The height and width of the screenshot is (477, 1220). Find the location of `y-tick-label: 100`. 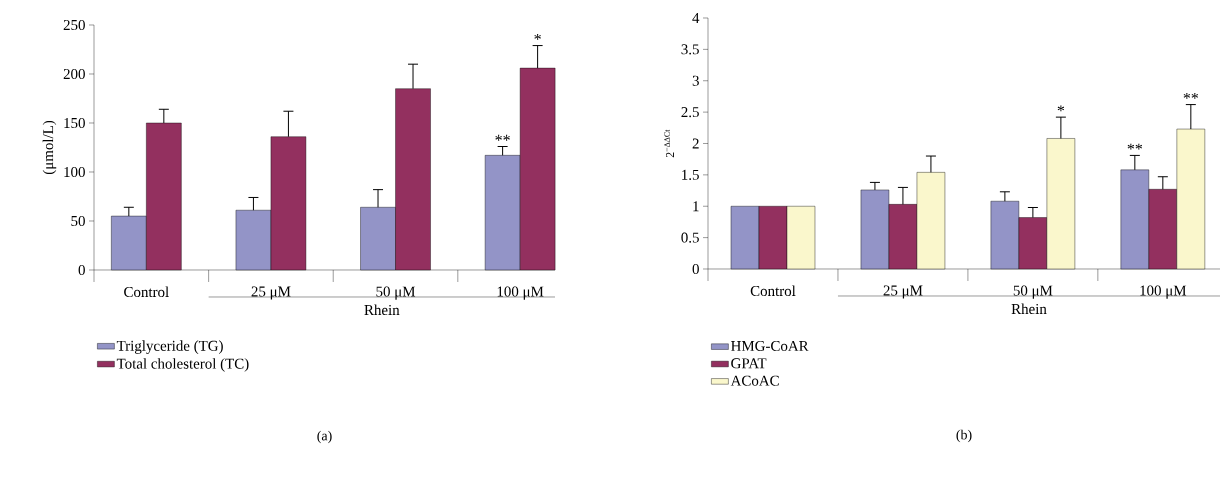

y-tick-label: 100 is located at coordinates (74, 172).